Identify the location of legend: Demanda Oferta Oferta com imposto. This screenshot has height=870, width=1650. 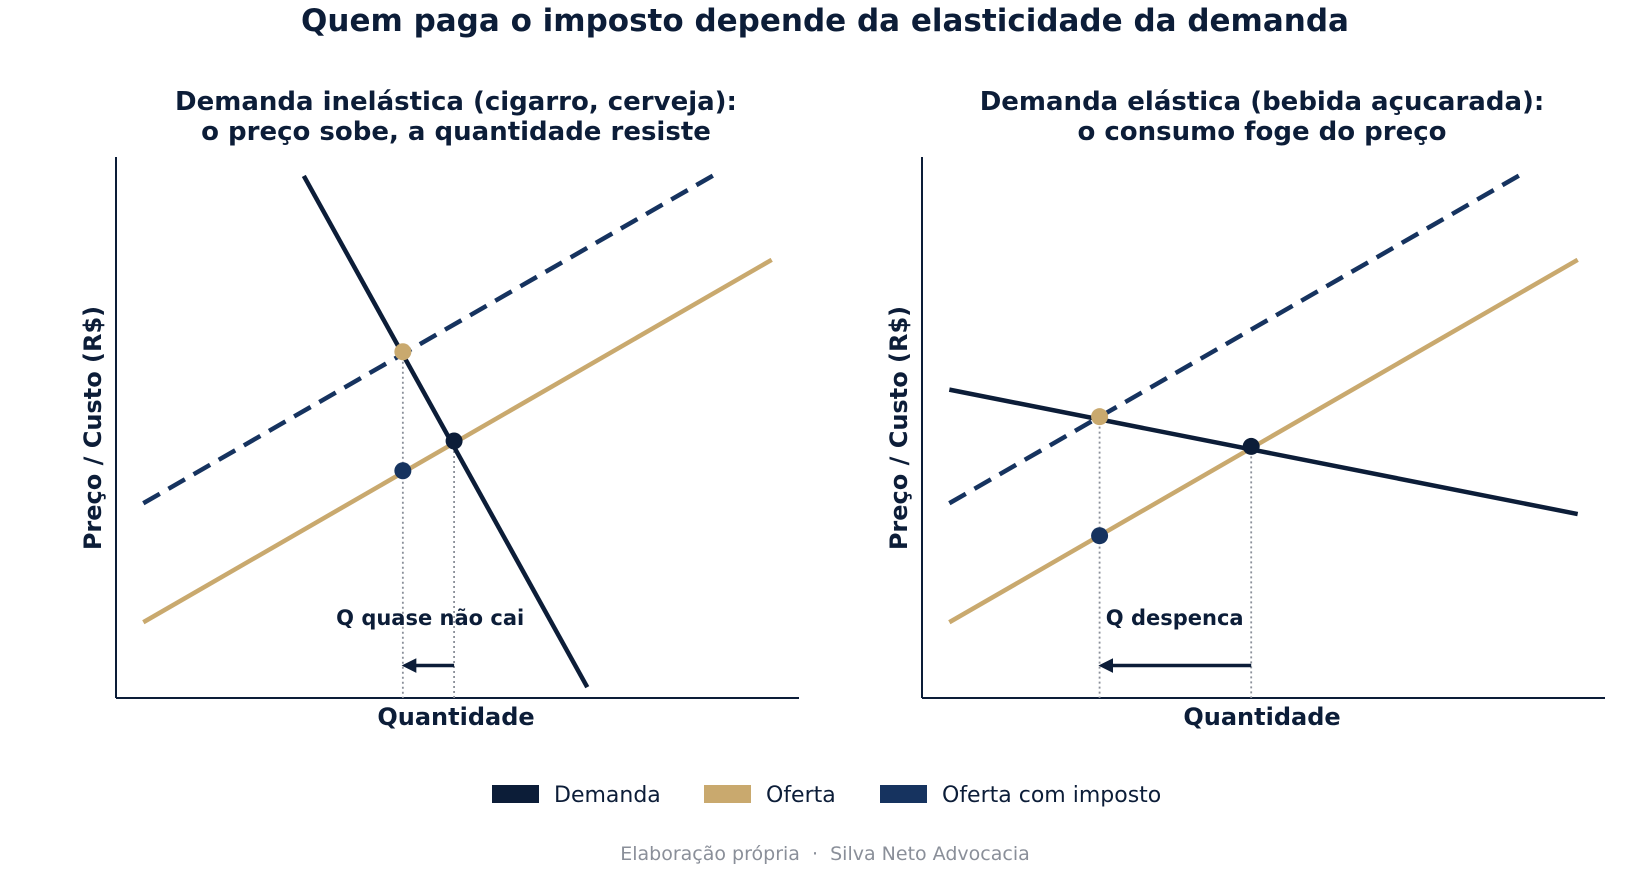
(826, 795).